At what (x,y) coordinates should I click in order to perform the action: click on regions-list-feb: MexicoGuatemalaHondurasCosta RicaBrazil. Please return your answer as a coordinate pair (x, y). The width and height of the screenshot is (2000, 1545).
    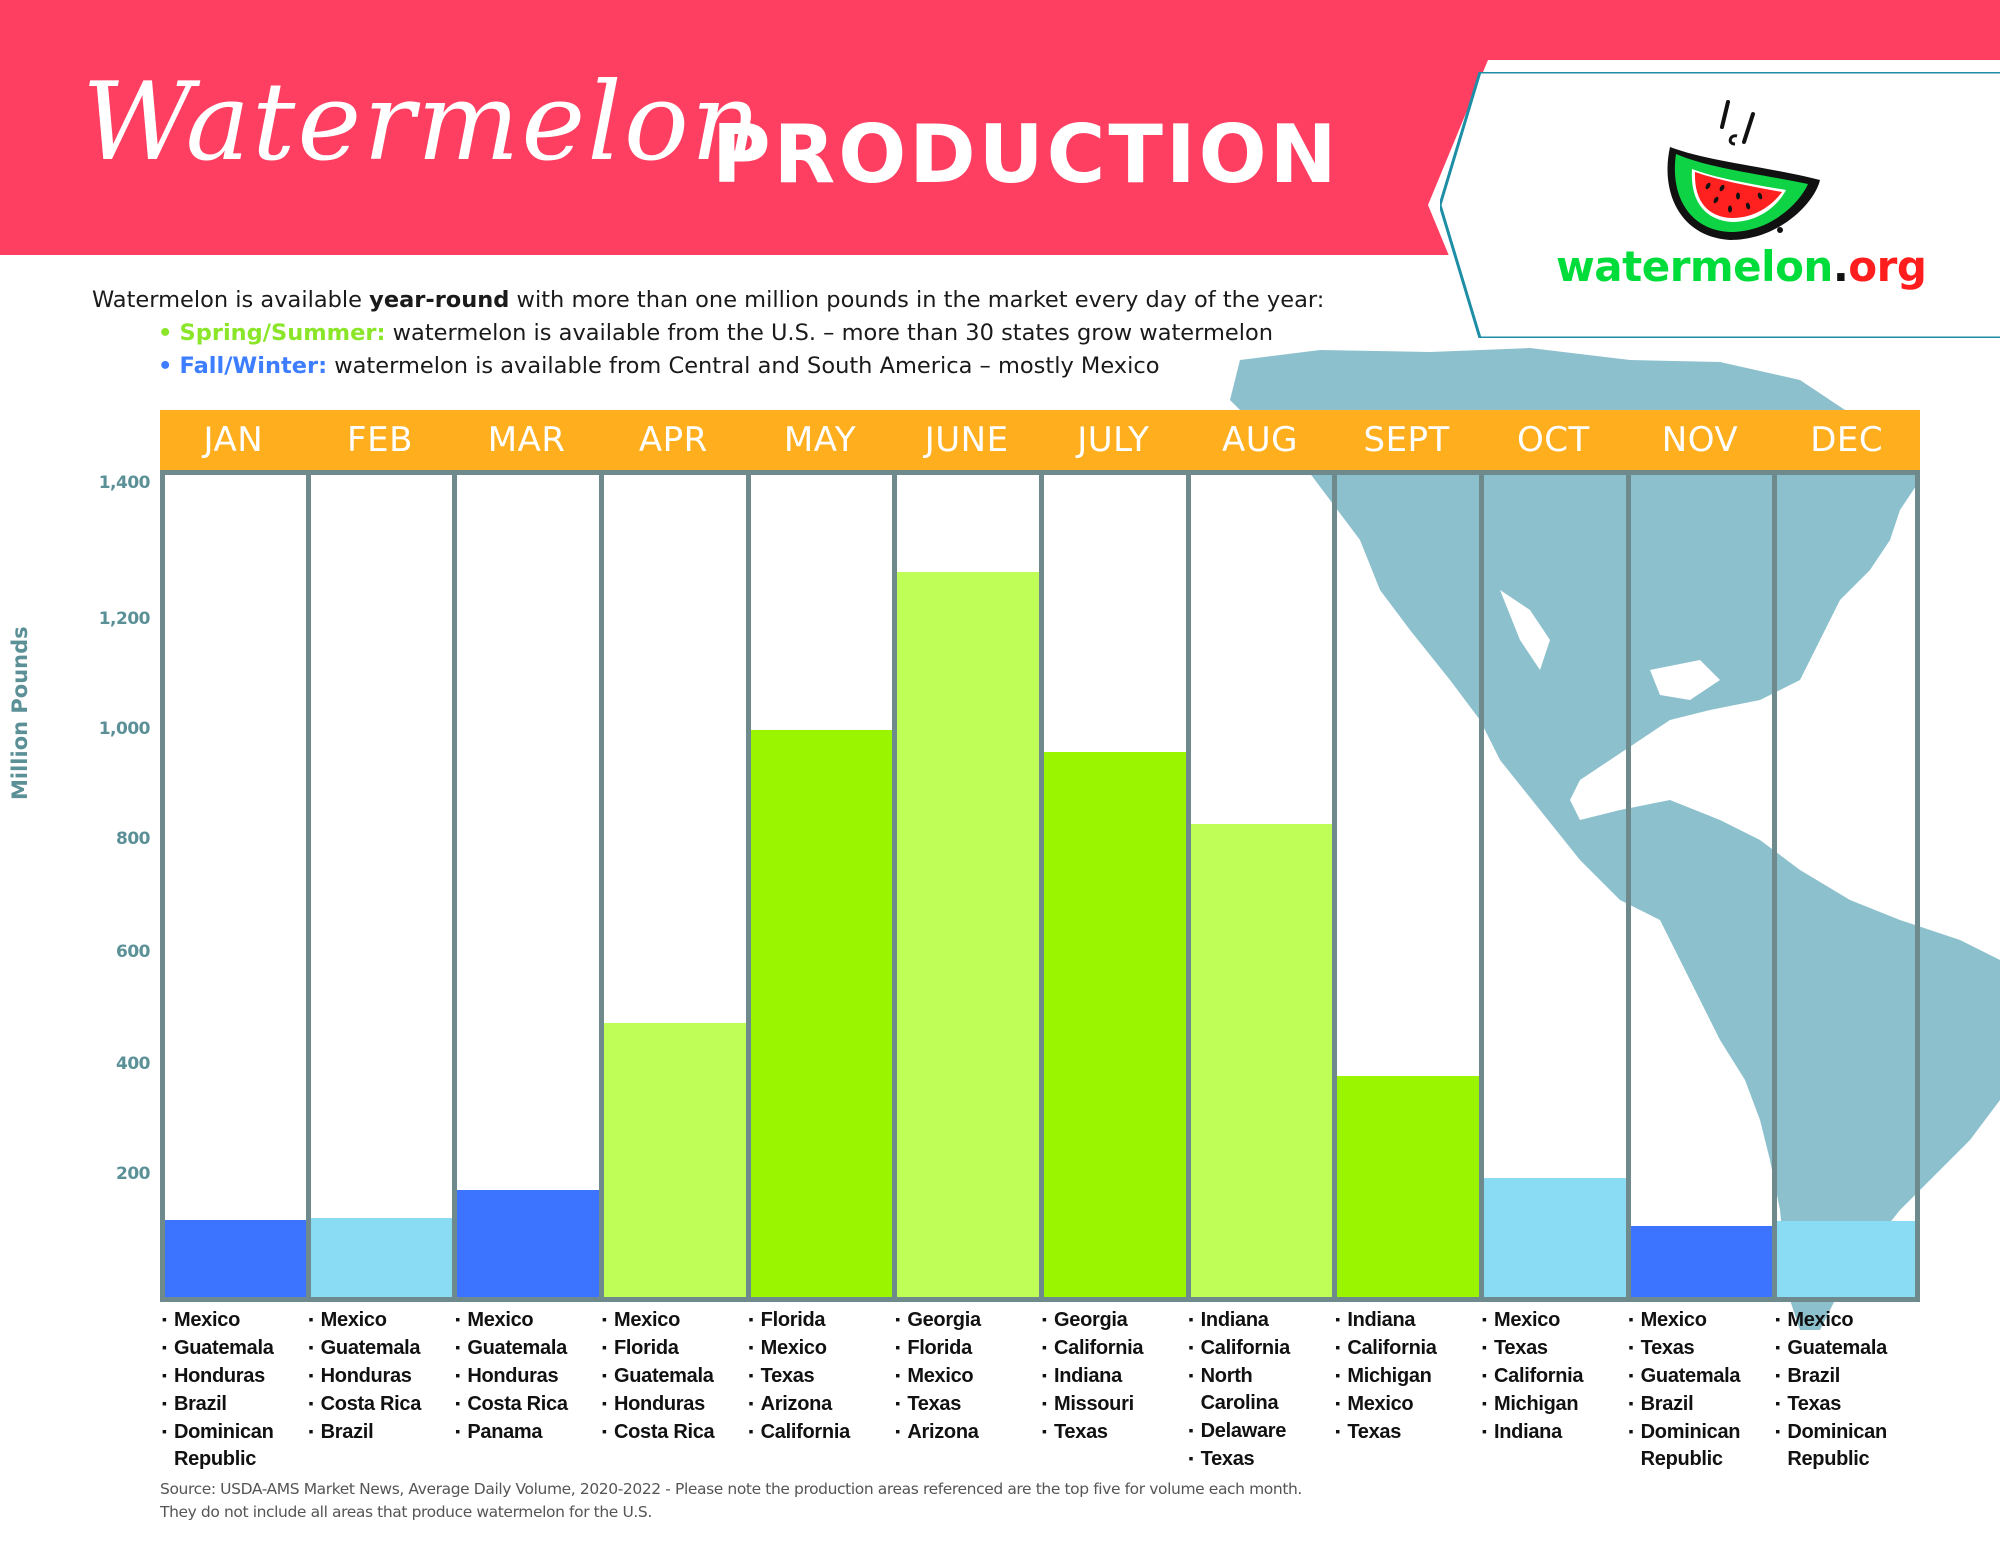
    Looking at the image, I should click on (382, 1376).